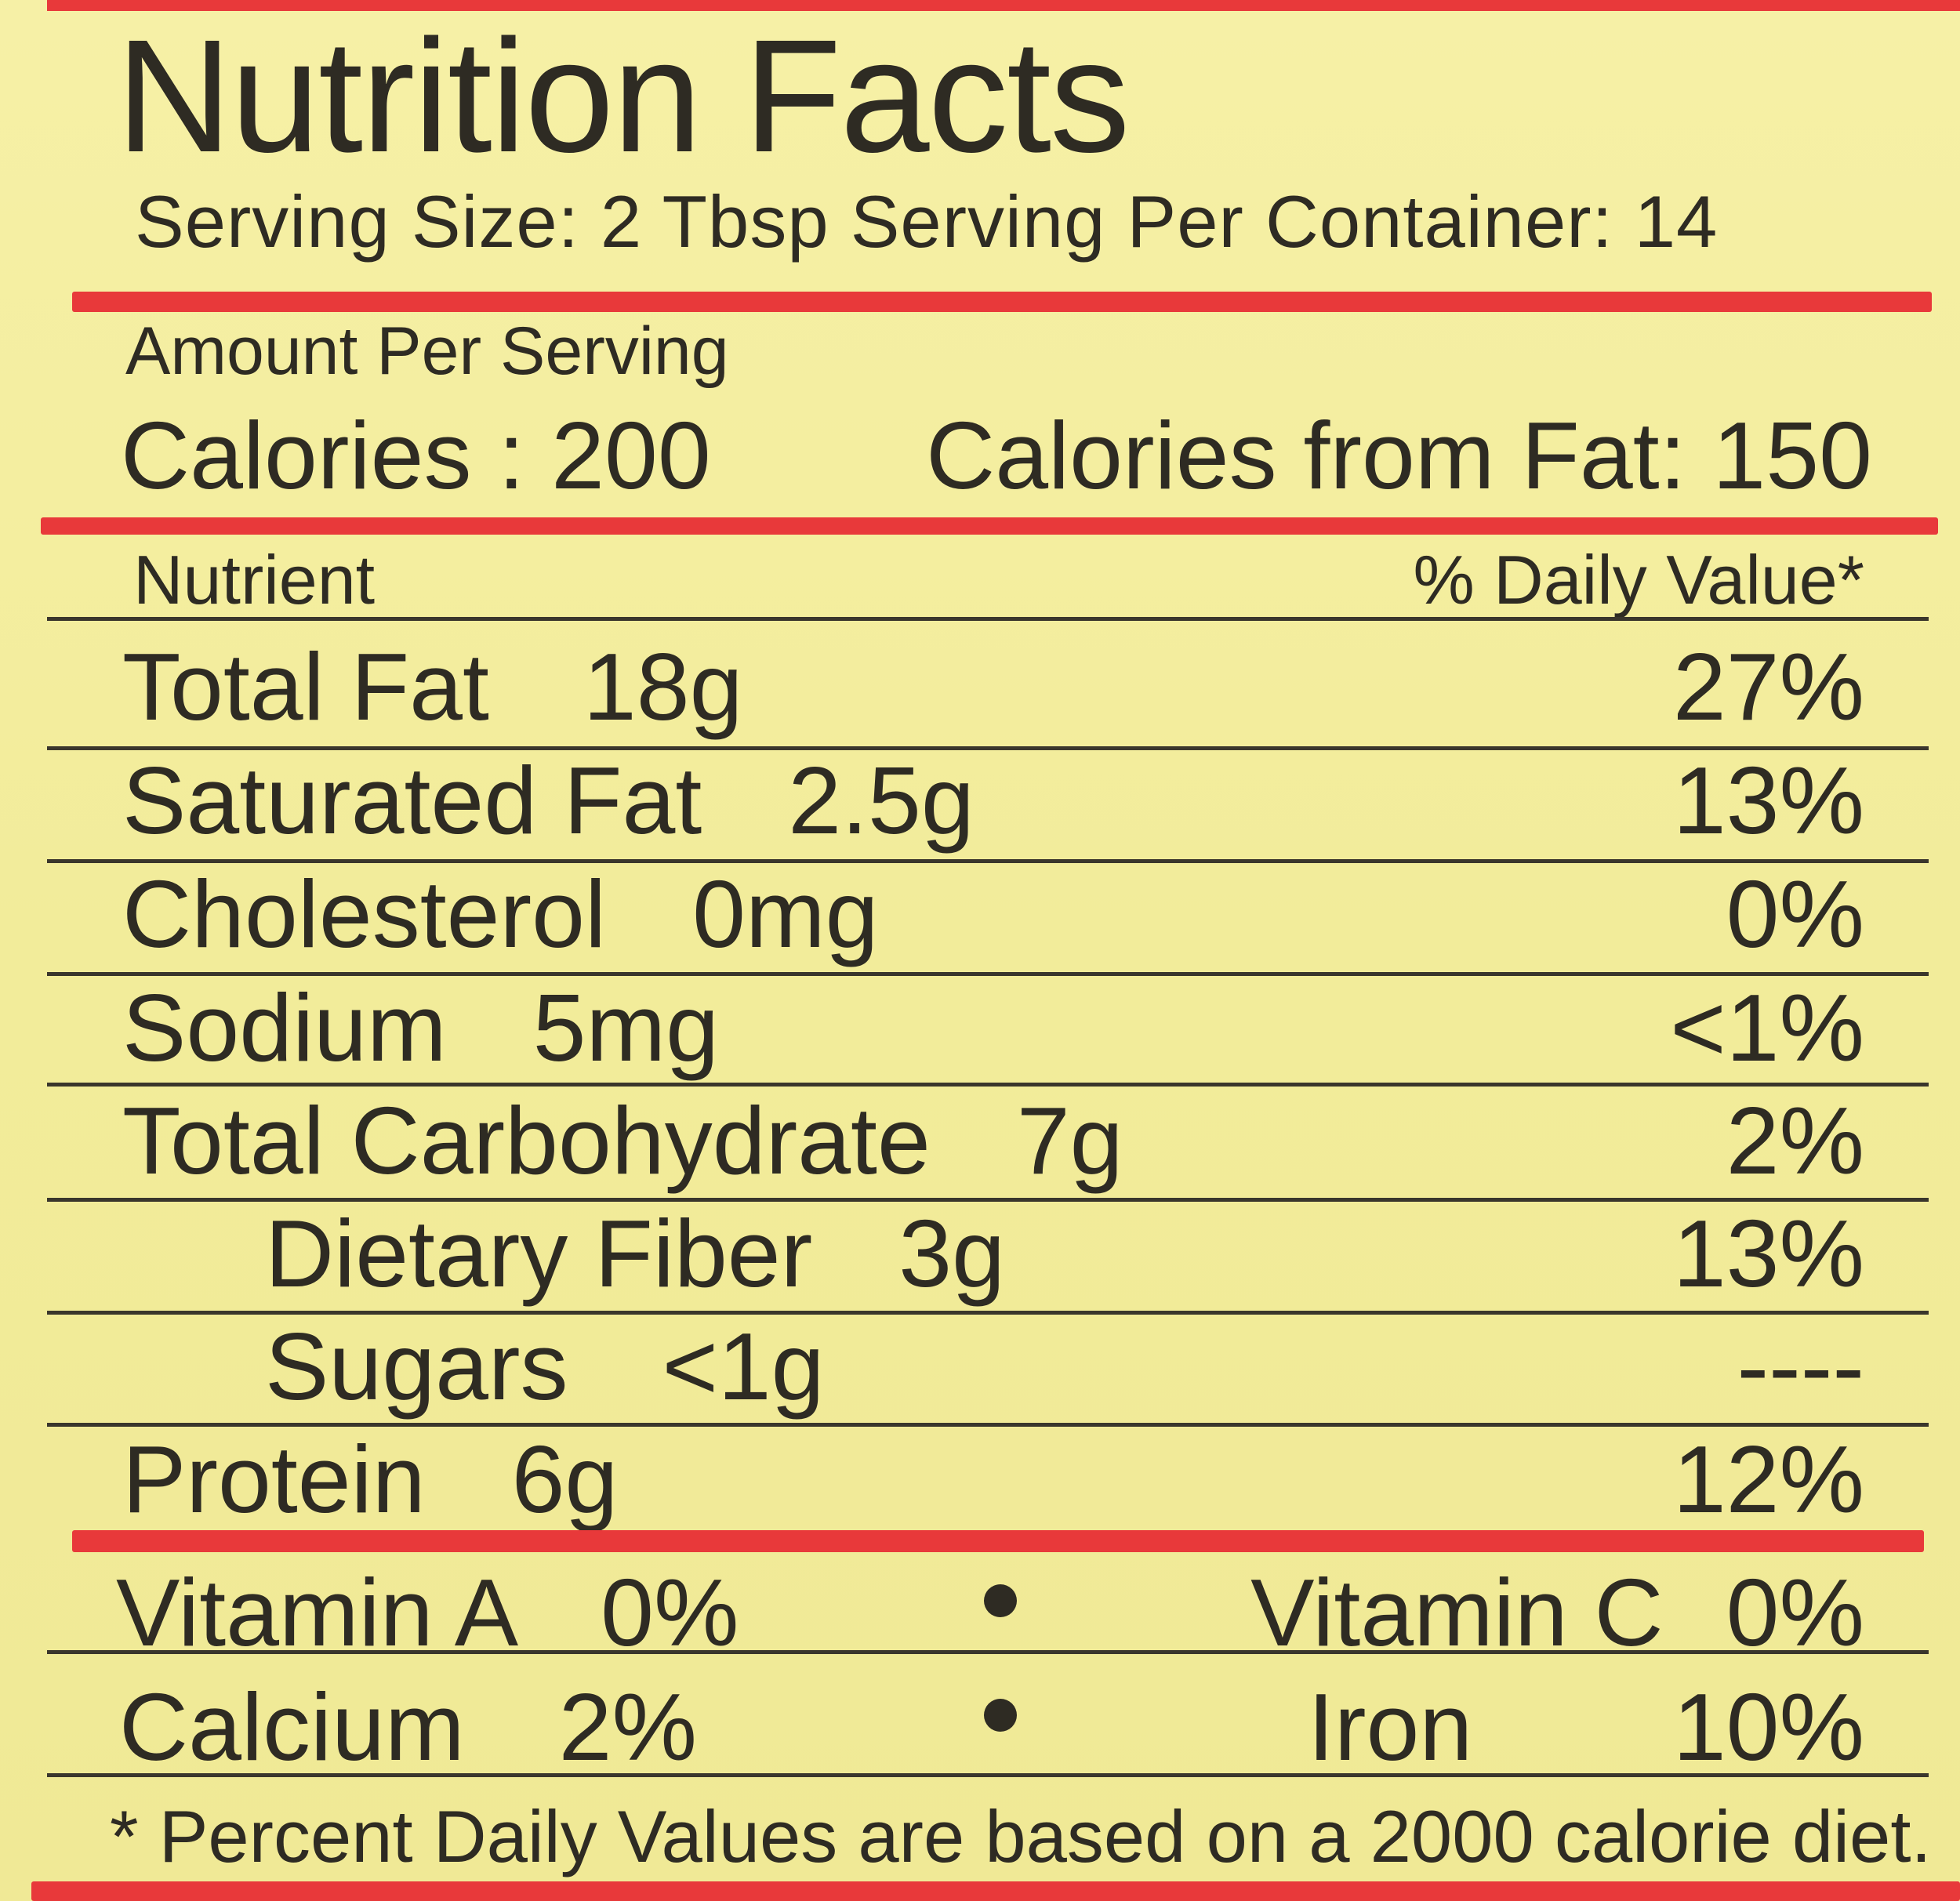 This screenshot has width=1960, height=1901. What do you see at coordinates (565, 1479) in the screenshot?
I see `nutrient-amount: 6g` at bounding box center [565, 1479].